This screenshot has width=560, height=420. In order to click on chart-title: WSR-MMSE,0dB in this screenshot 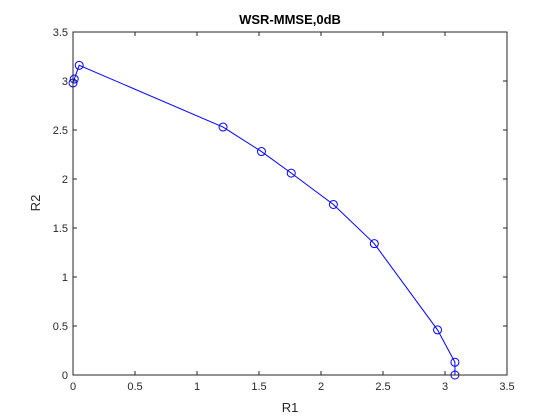, I will do `click(290, 19)`.